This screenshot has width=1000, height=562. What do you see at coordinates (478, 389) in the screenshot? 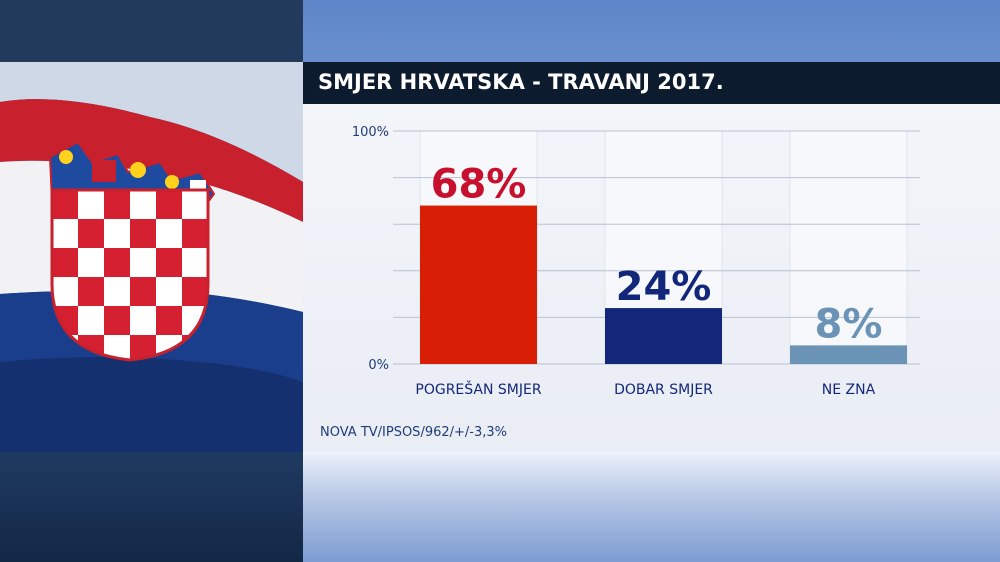
I see `x-tick-label: POGREŠAN SMJER` at bounding box center [478, 389].